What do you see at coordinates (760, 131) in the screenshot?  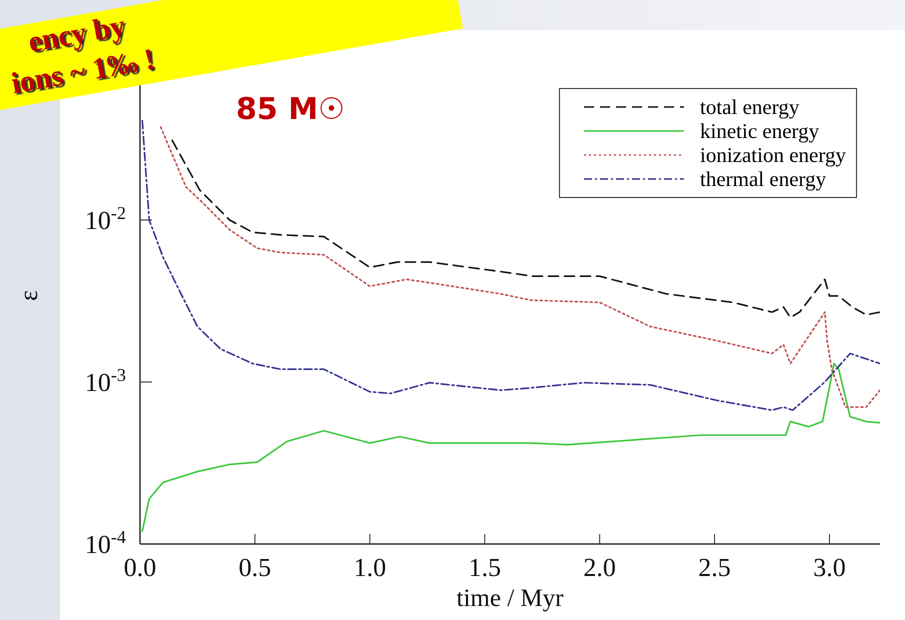 I see `legend-label: kinetic energy` at bounding box center [760, 131].